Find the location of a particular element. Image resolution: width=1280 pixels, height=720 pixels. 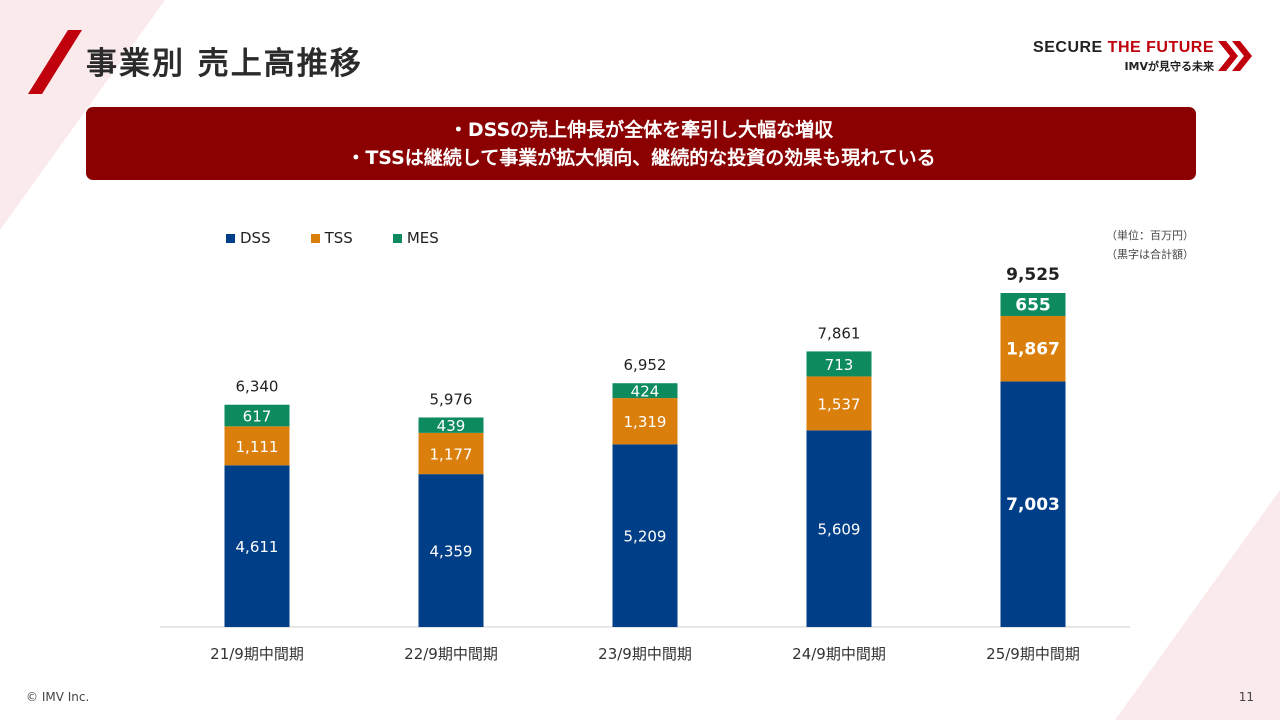

value-label-tss-2: 1,177 is located at coordinates (451, 455).